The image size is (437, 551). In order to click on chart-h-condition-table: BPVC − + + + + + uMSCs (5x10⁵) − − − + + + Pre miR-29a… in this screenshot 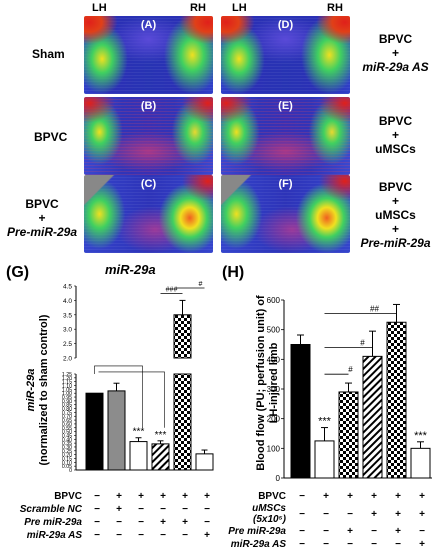, I will do `click(326, 520)`.